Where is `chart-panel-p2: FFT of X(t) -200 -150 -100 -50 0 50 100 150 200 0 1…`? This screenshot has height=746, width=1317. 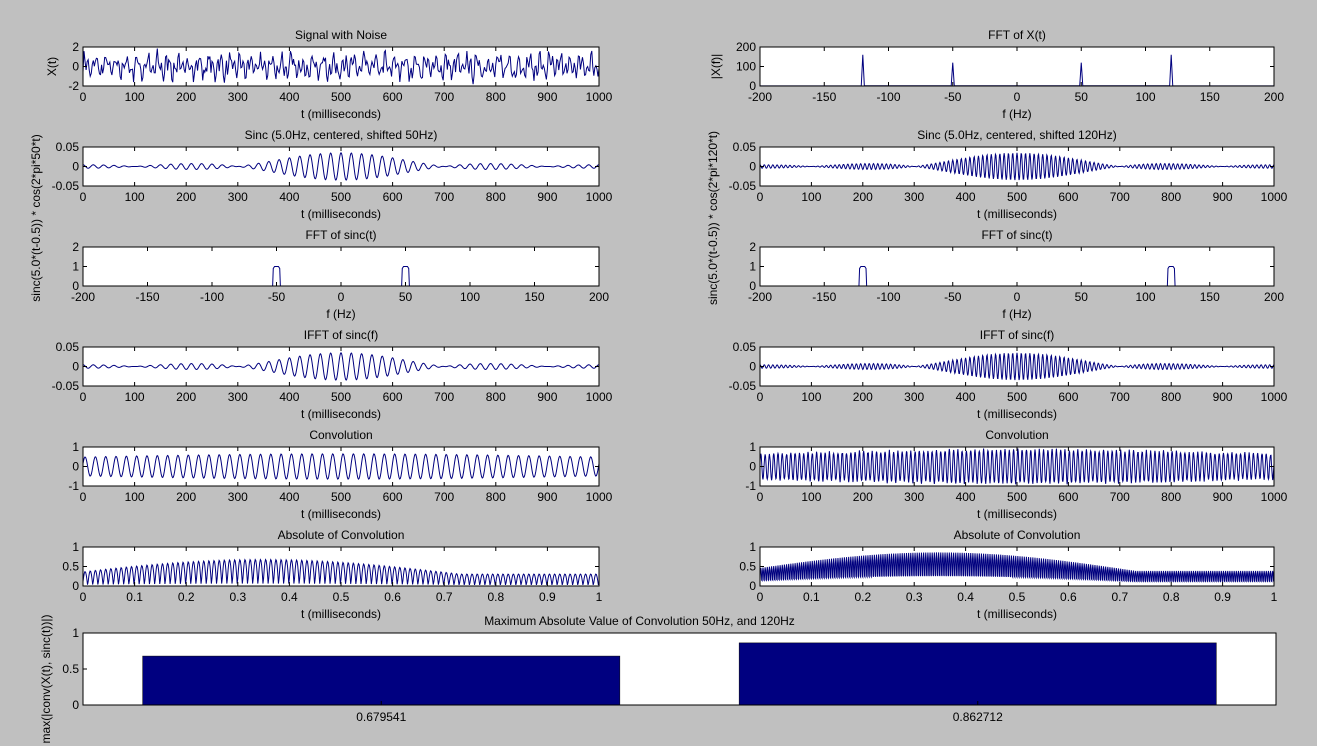
chart-panel-p2: FFT of X(t) -200 -150 -100 -50 0 50 100 150 200 0 1… is located at coordinates (996, 74).